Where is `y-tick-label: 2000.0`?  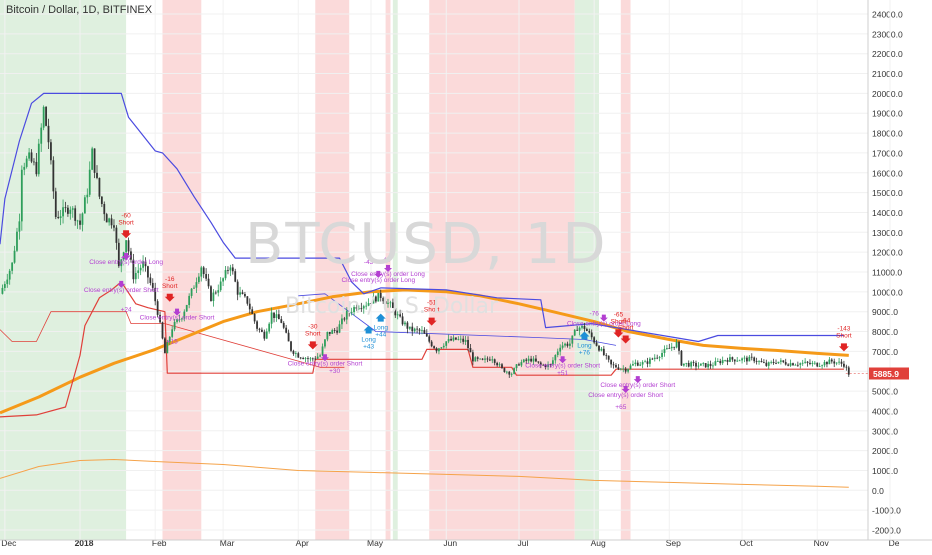
y-tick-label: 2000.0 is located at coordinates (885, 451).